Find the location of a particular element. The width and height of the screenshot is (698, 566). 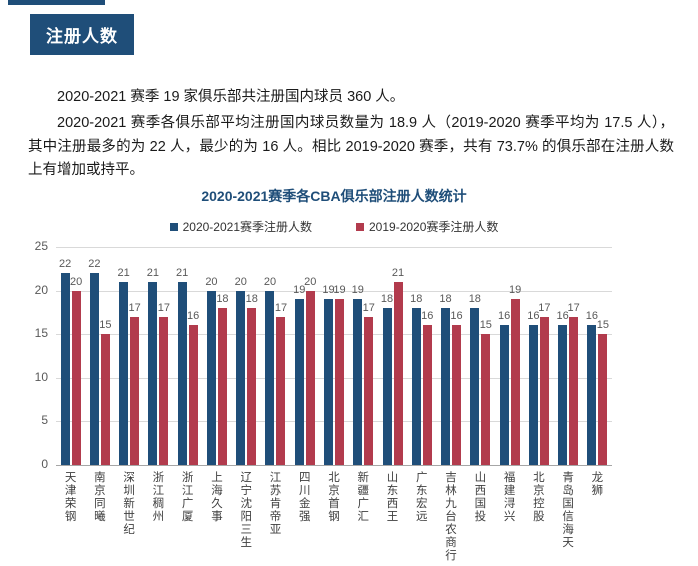

top-accent-bar is located at coordinates (56, 2).